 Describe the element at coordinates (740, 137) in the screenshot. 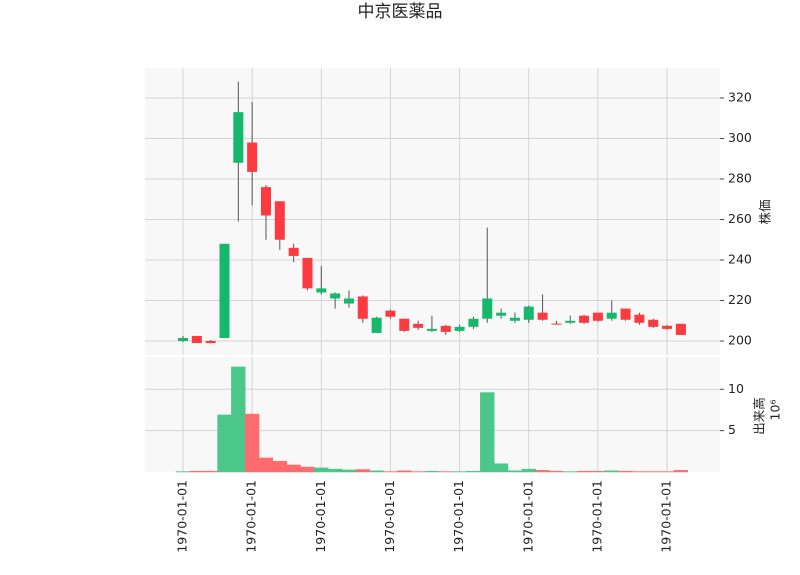

I see `y-tick-label: 300` at that location.